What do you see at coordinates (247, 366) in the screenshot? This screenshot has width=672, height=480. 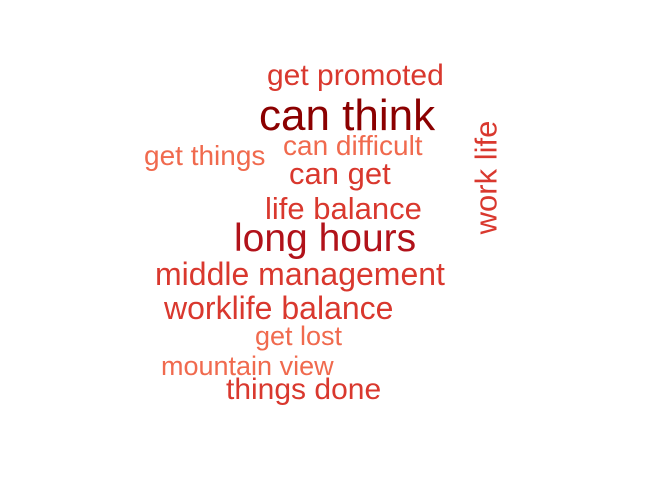 I see `word-mountain-view: mountain view` at bounding box center [247, 366].